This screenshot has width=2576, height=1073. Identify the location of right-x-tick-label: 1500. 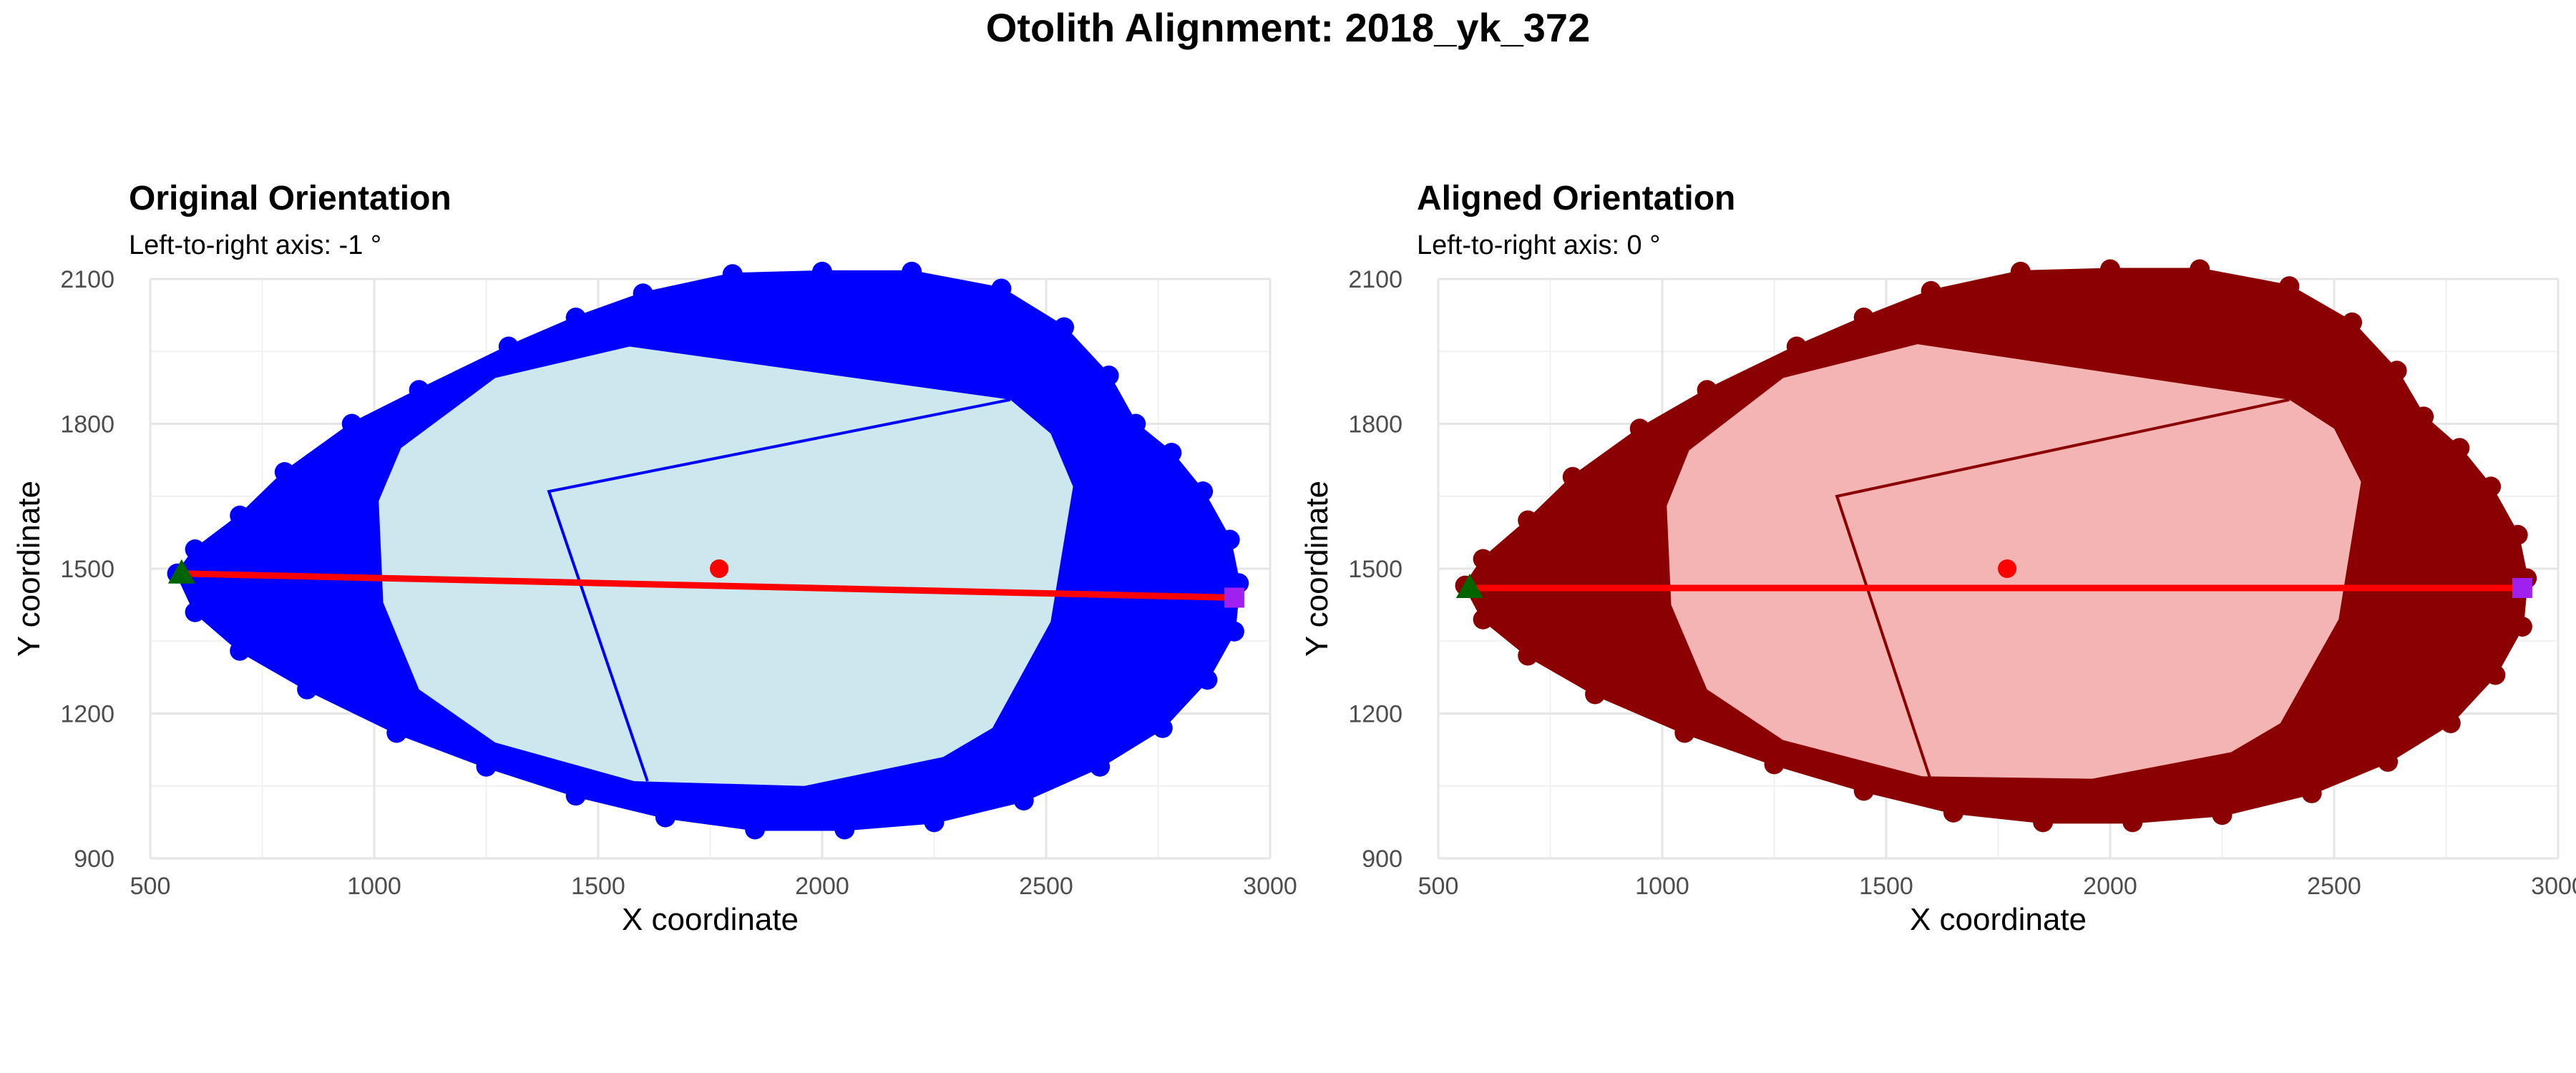
(1886, 886).